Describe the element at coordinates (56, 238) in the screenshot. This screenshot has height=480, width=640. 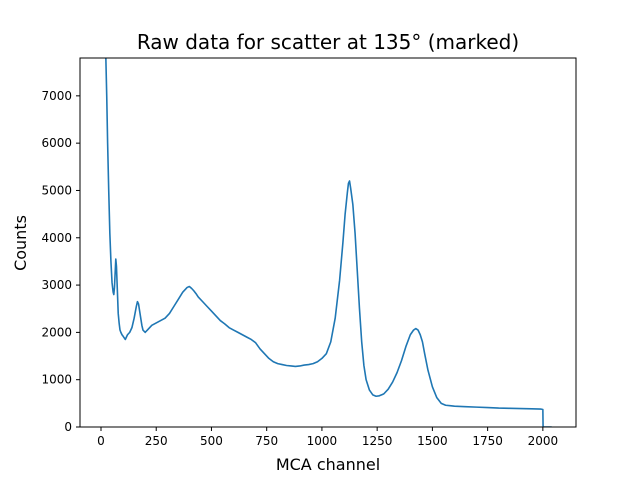
I see `y-tick-label: 4000` at that location.